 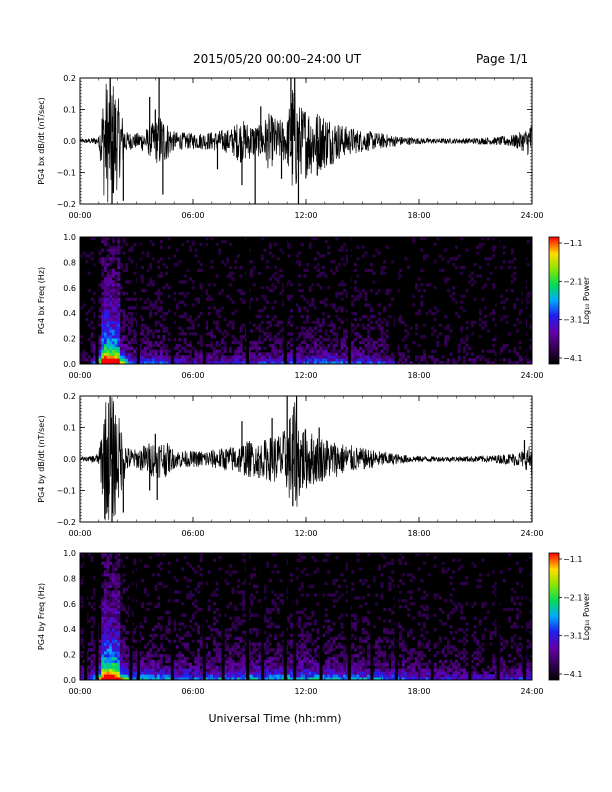 What do you see at coordinates (305, 375) in the screenshot?
I see `x-tick-label: 12:00` at bounding box center [305, 375].